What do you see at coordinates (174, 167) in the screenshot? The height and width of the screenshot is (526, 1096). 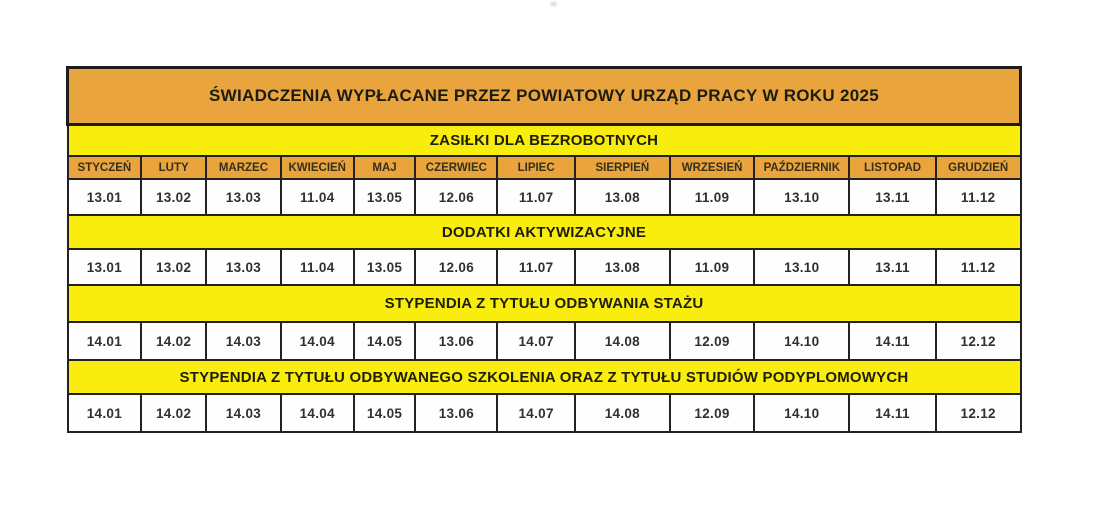 I see `month-header-cell: LUTY` at bounding box center [174, 167].